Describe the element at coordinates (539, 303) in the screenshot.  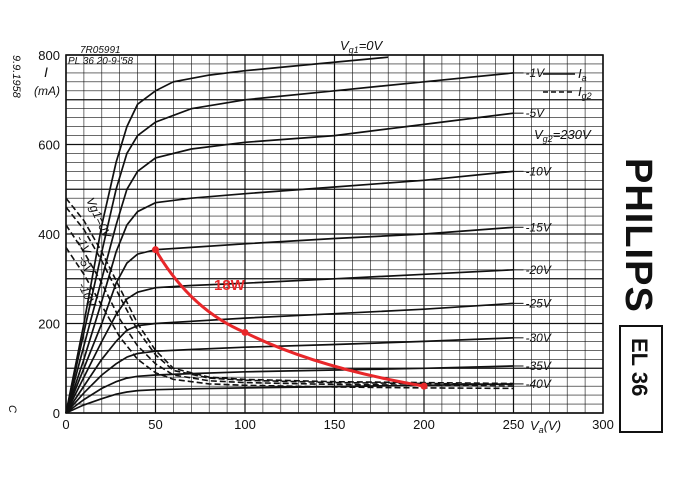
I see `anode-curve-label: -25V` at that location.